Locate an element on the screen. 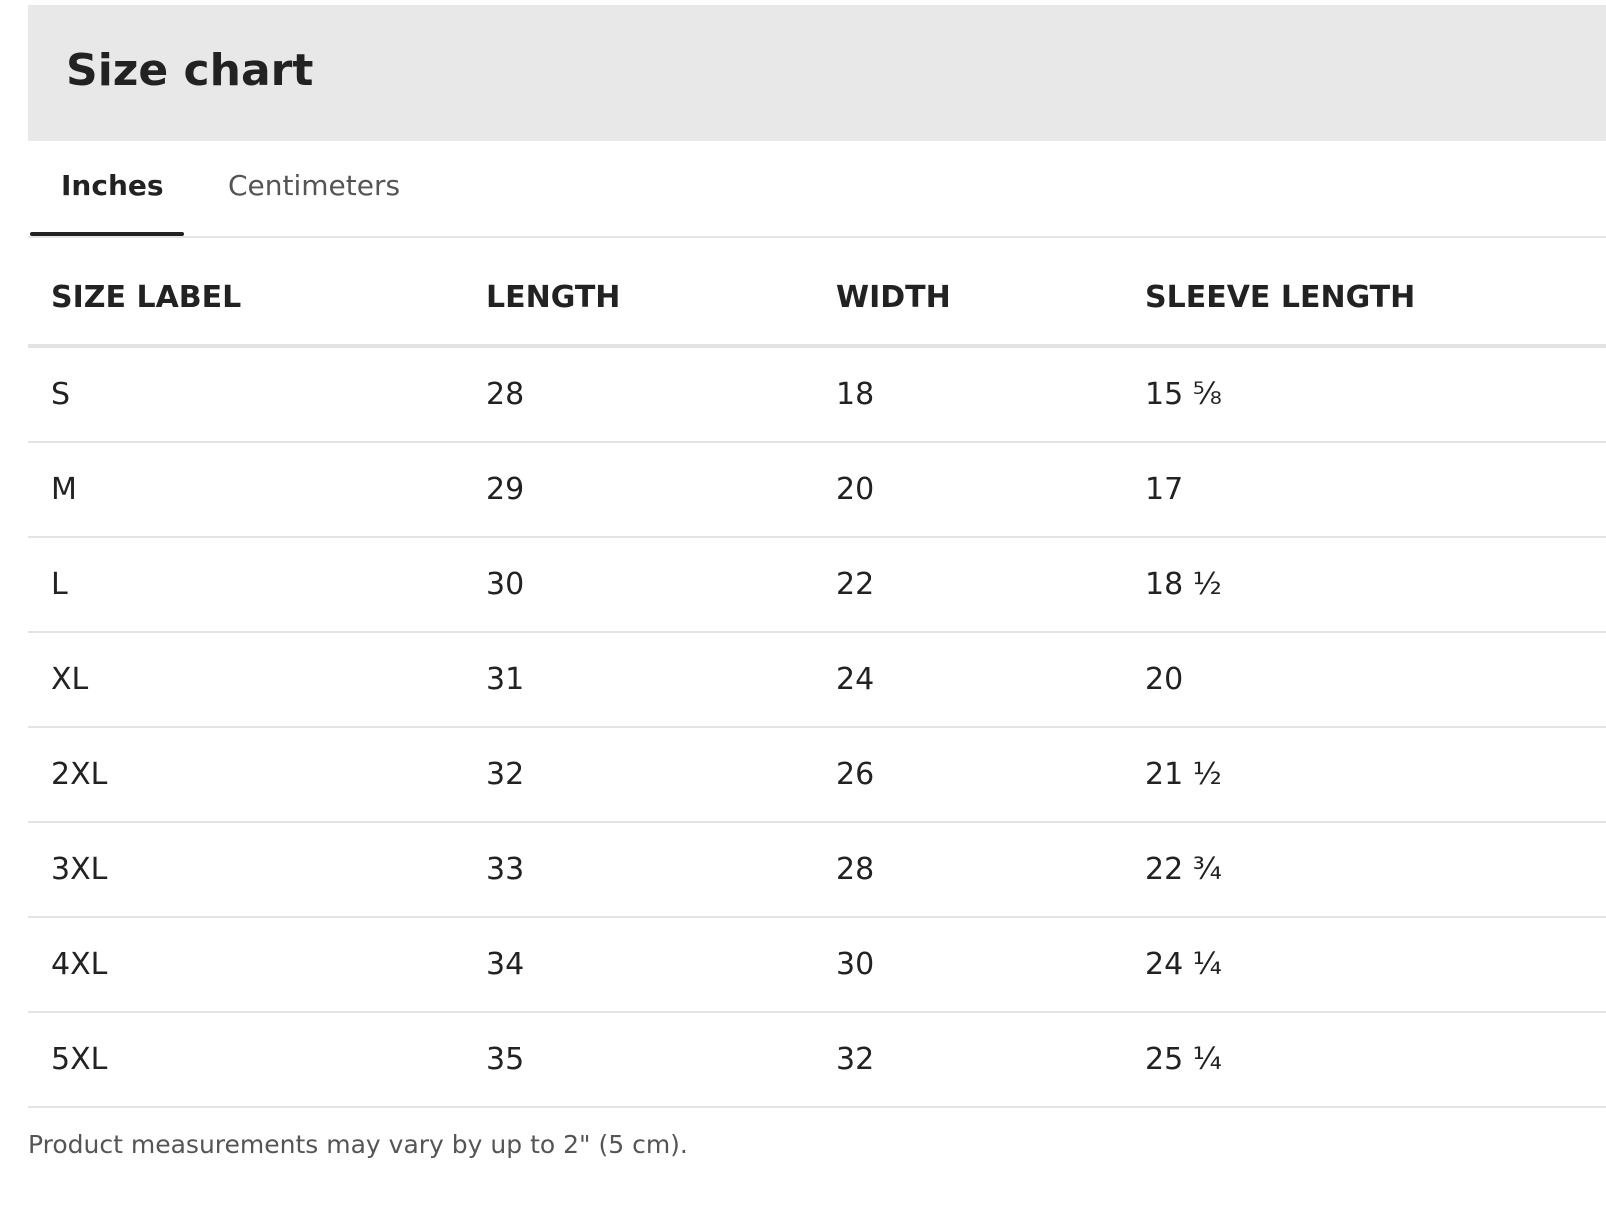  cell: 34 is located at coordinates (661, 965).